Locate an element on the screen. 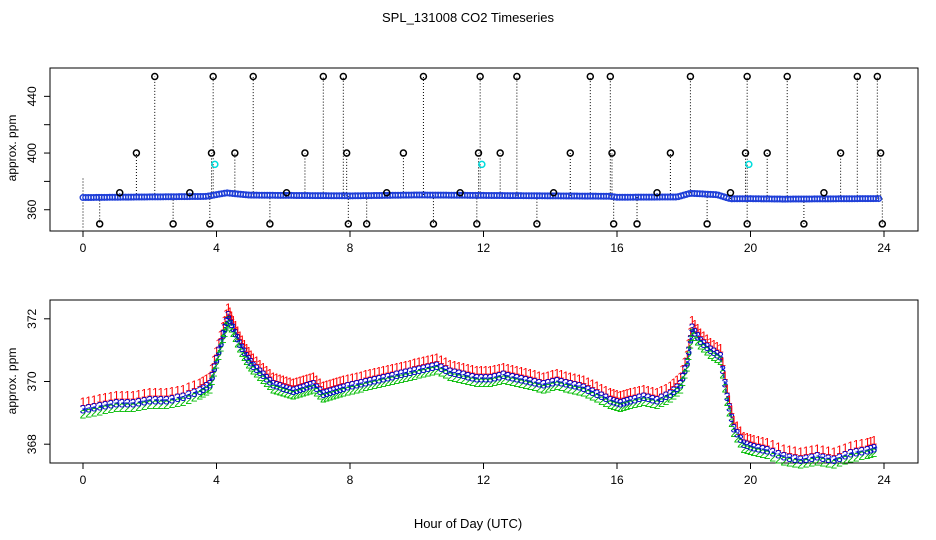  top-x-tick-label: 16 is located at coordinates (617, 248).